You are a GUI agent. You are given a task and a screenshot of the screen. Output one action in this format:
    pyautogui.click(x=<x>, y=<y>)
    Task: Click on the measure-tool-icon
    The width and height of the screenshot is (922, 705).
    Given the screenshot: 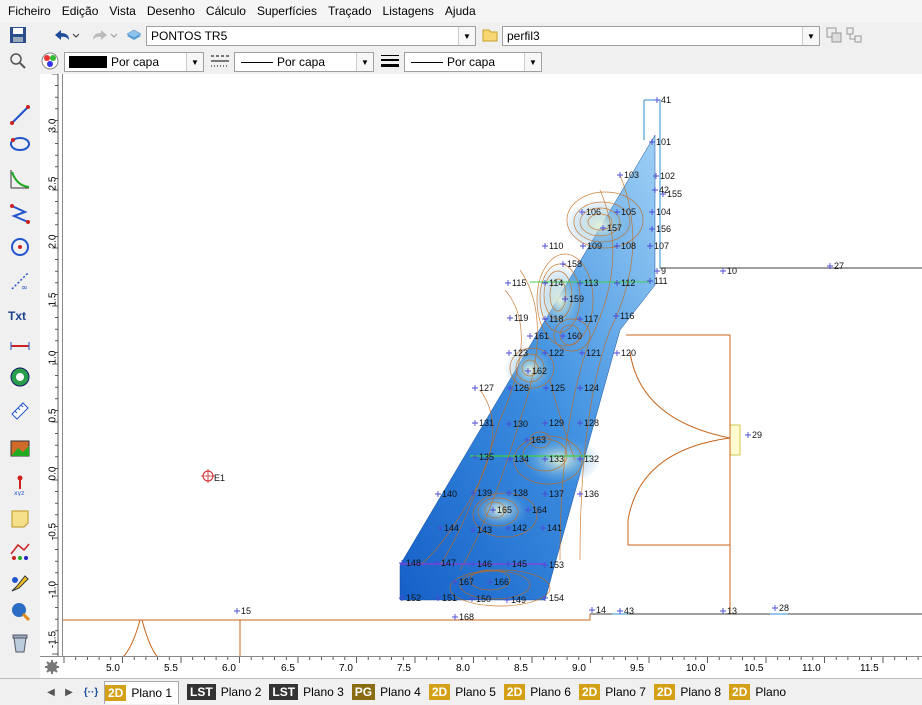 What is the action you would take?
    pyautogui.click(x=20, y=345)
    